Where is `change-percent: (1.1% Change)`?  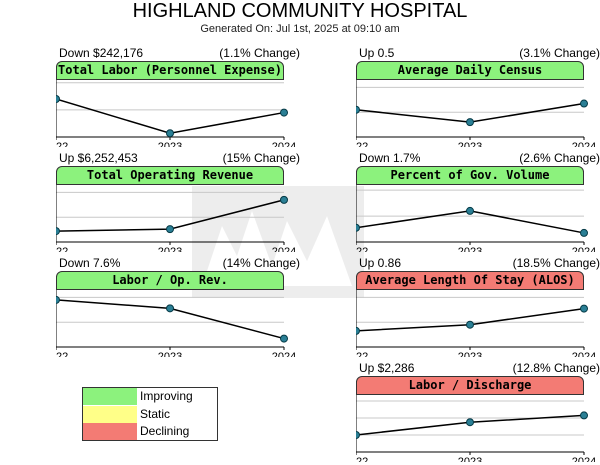
change-percent: (1.1% Change) is located at coordinates (259, 53).